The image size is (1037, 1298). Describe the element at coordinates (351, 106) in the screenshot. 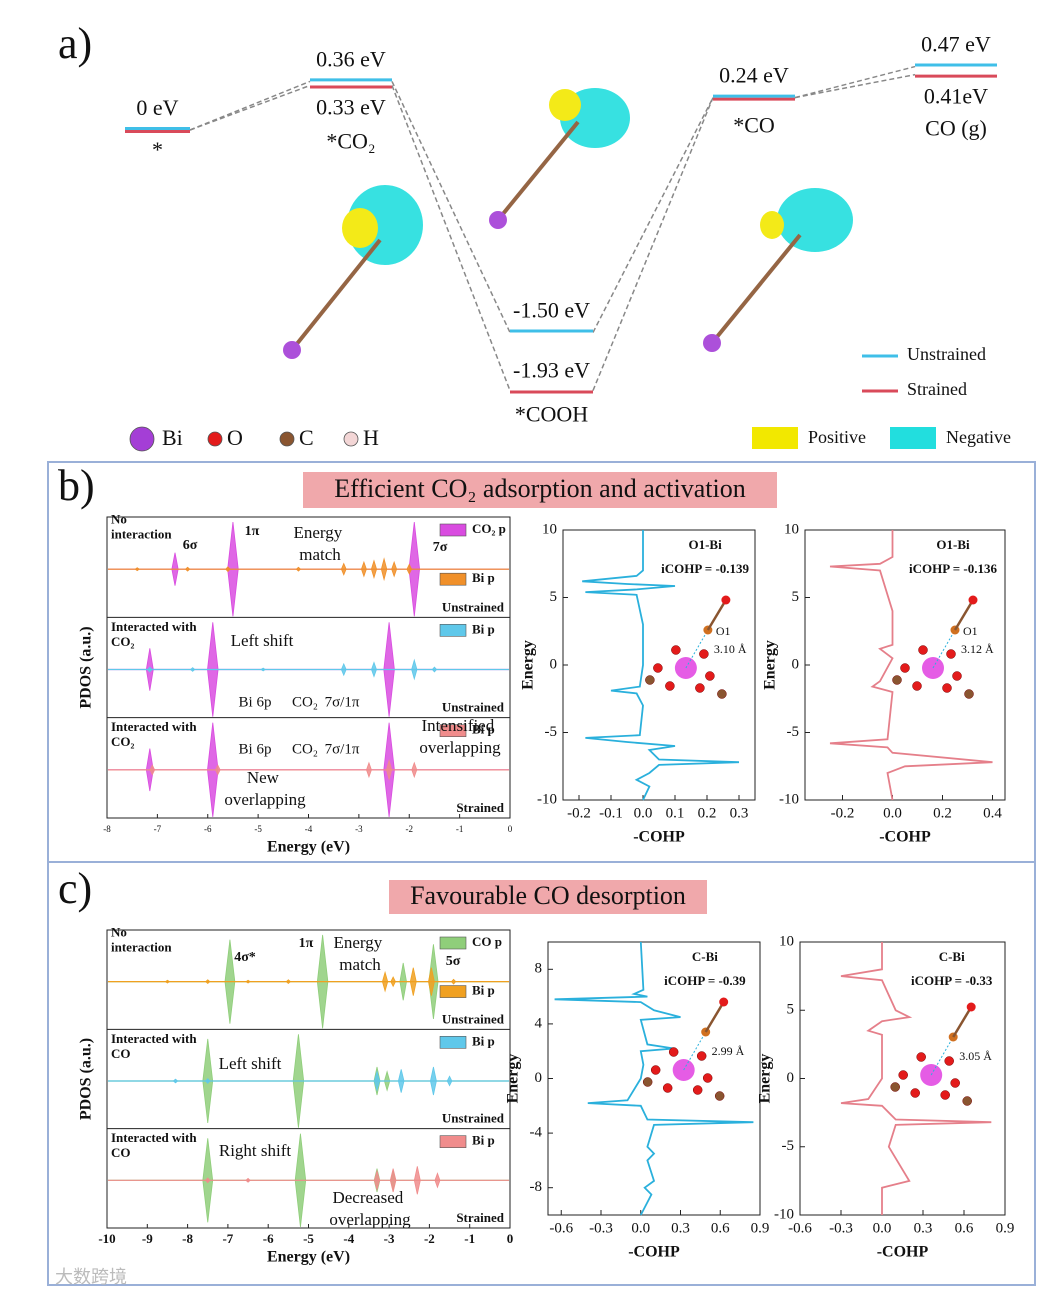

I see `energy-label: 0.33 eV` at that location.